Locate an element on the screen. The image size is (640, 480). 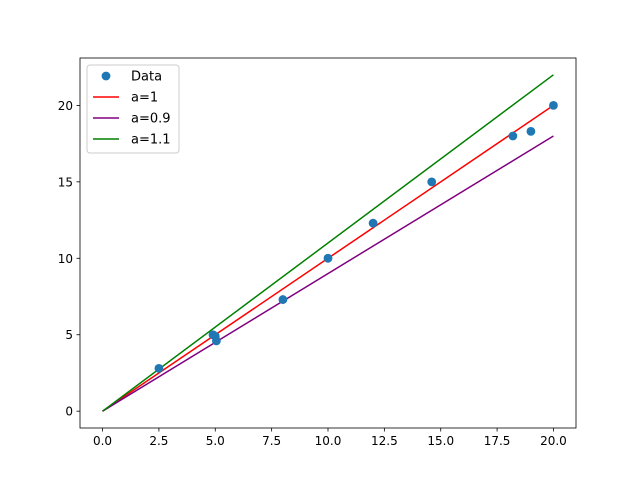
legend-label: Data is located at coordinates (146, 77).